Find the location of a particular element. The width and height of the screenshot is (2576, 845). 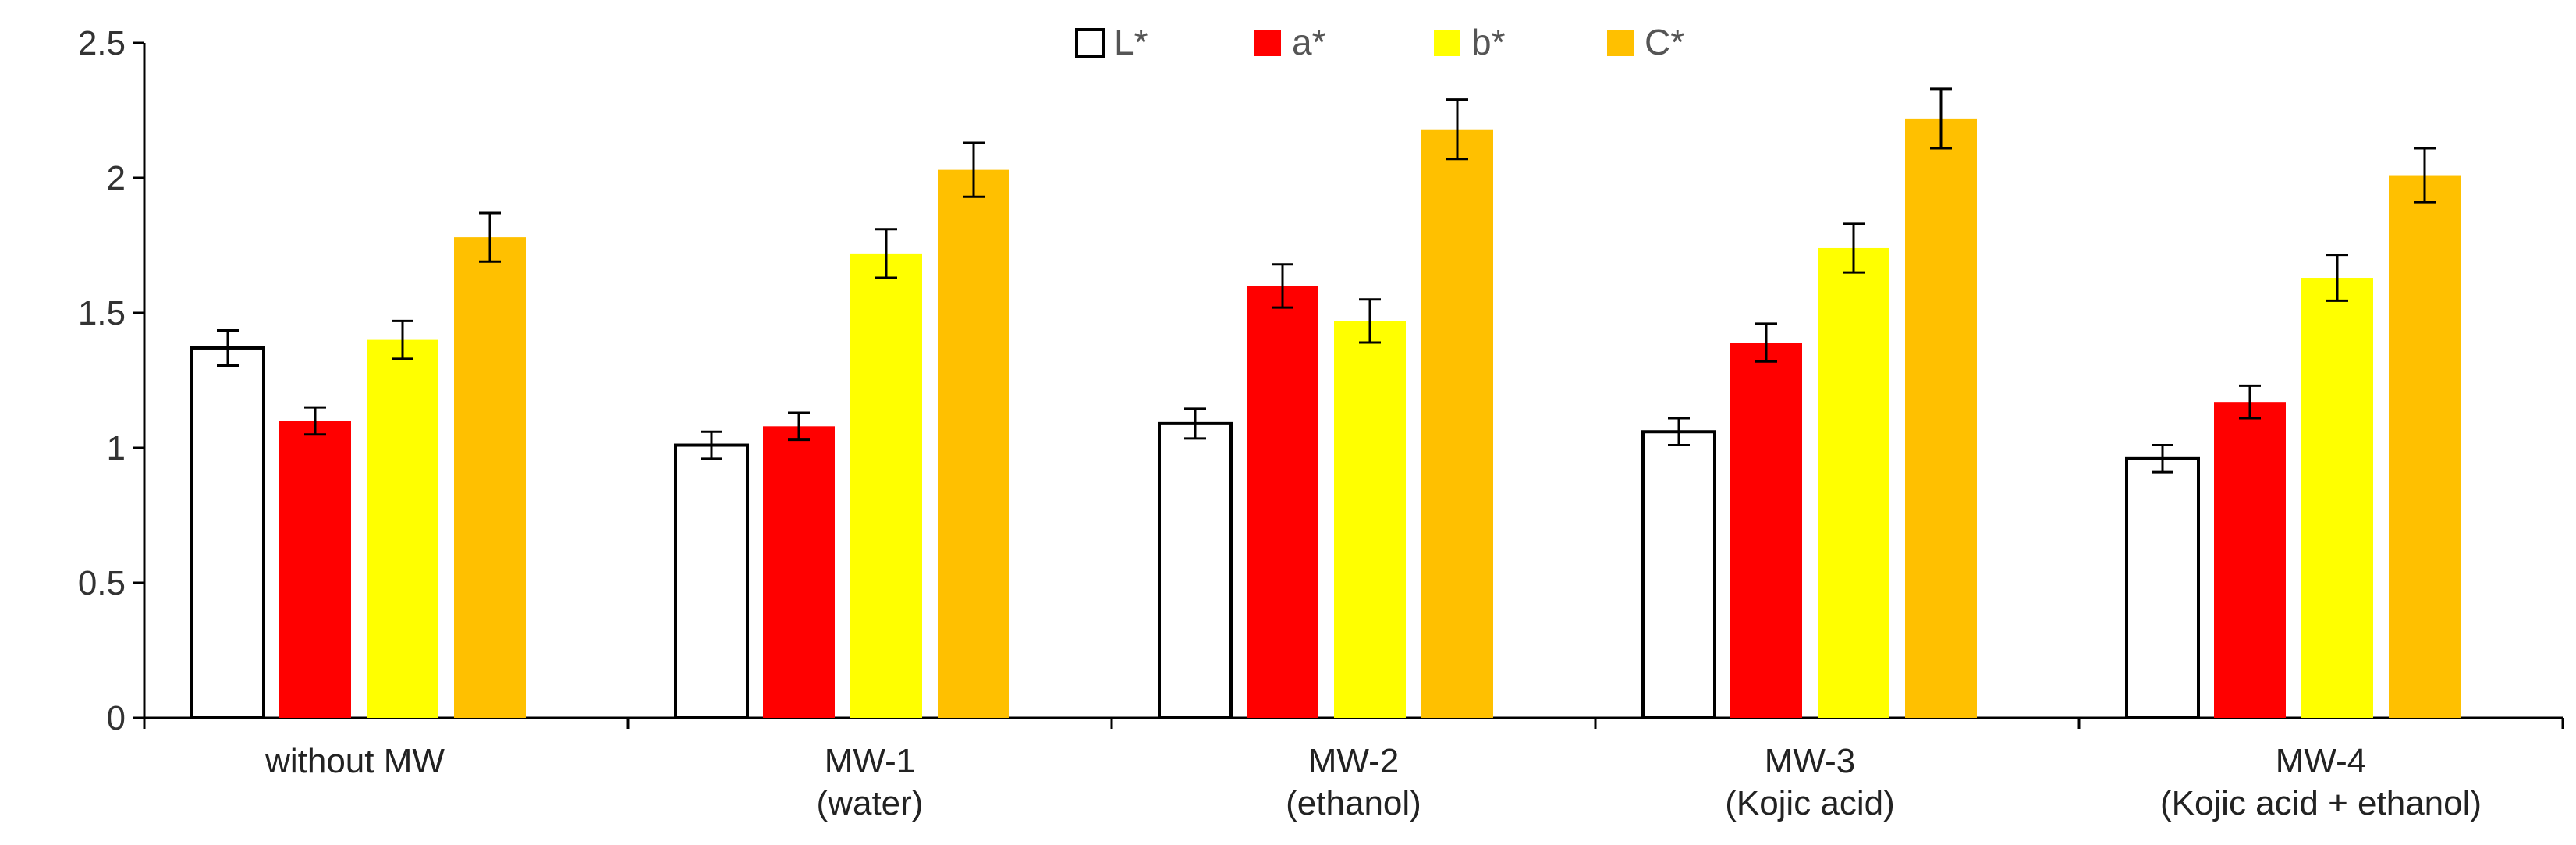

category-label: (ethanol) is located at coordinates (1353, 803).